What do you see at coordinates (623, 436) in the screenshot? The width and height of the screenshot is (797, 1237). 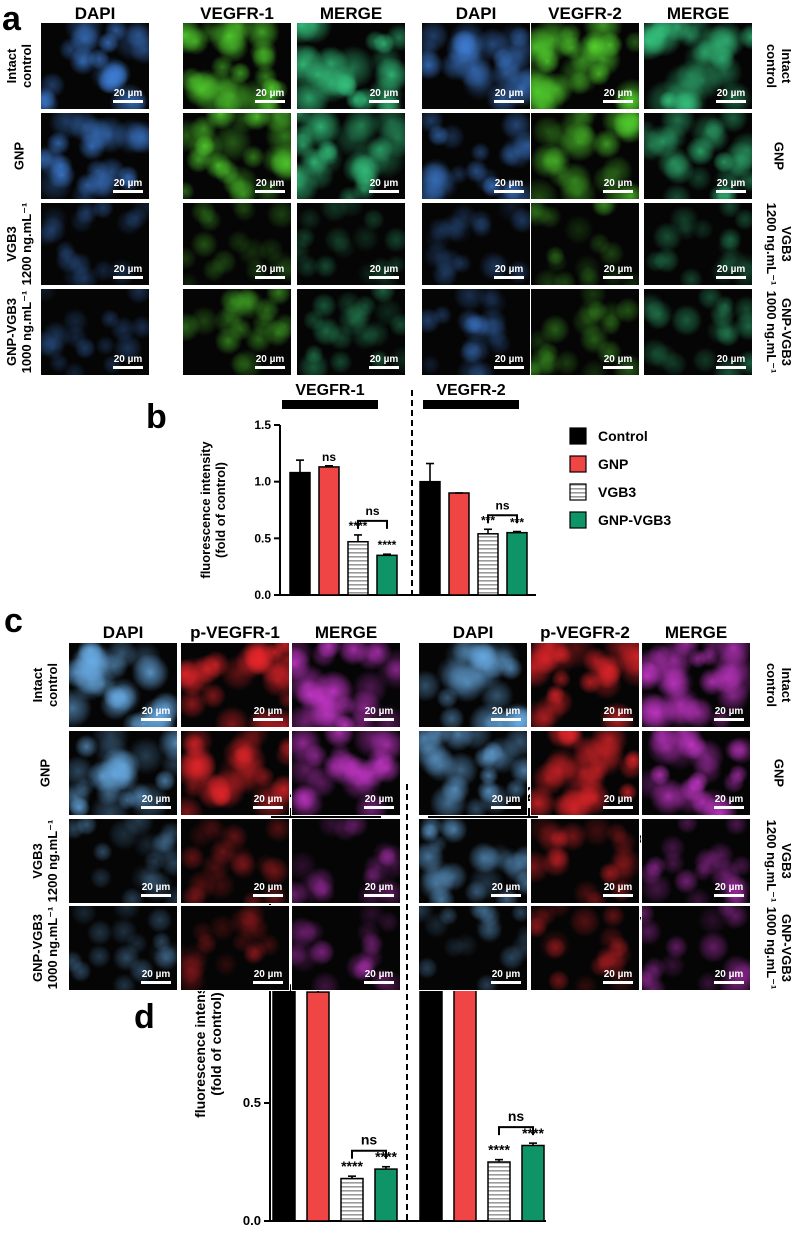 I see `legend-label-control: Control` at bounding box center [623, 436].